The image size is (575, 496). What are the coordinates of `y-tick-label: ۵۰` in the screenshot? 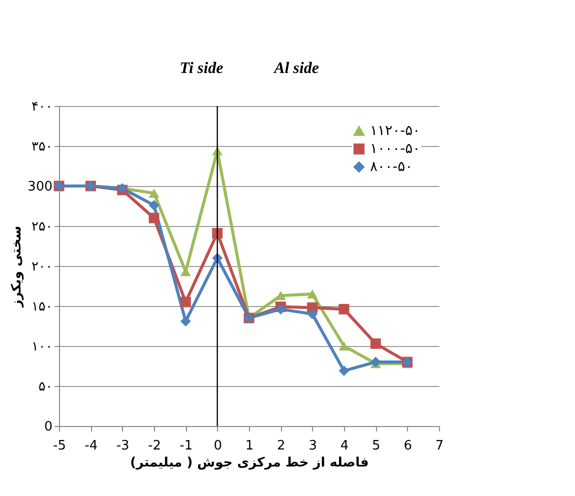 It's located at (45, 387).